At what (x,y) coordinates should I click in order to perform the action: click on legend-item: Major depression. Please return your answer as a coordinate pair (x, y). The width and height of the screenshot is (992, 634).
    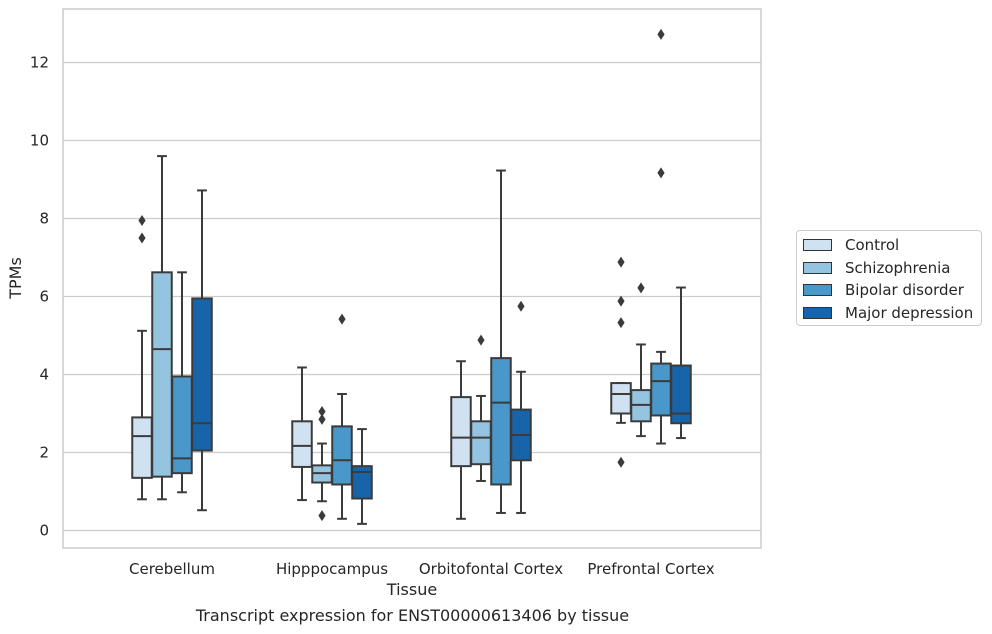
    Looking at the image, I should click on (892, 313).